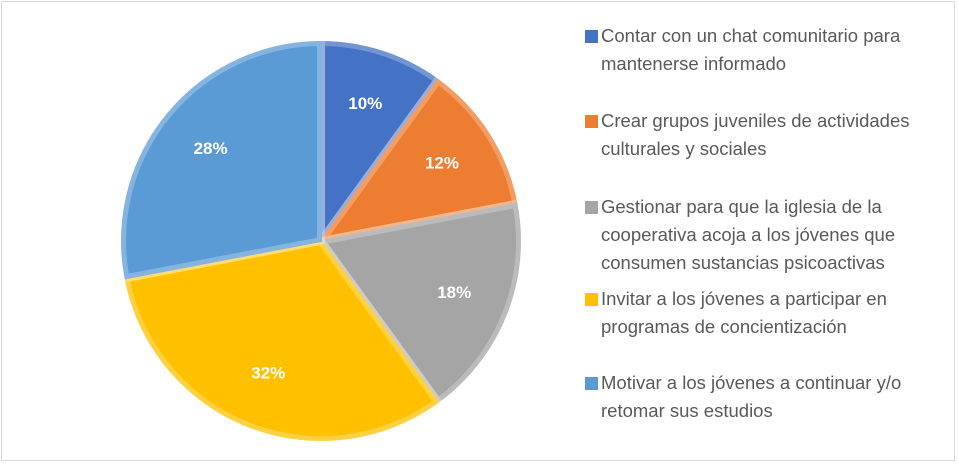 This screenshot has width=958, height=464. Describe the element at coordinates (268, 373) in the screenshot. I see `data-label: 32%` at that location.